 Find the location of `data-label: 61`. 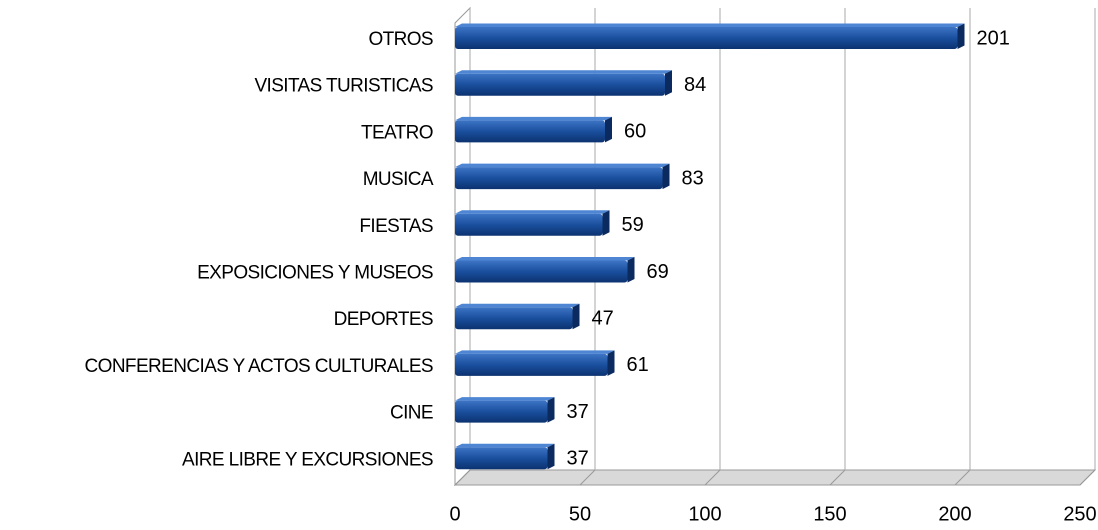

data-label: 61 is located at coordinates (638, 365).